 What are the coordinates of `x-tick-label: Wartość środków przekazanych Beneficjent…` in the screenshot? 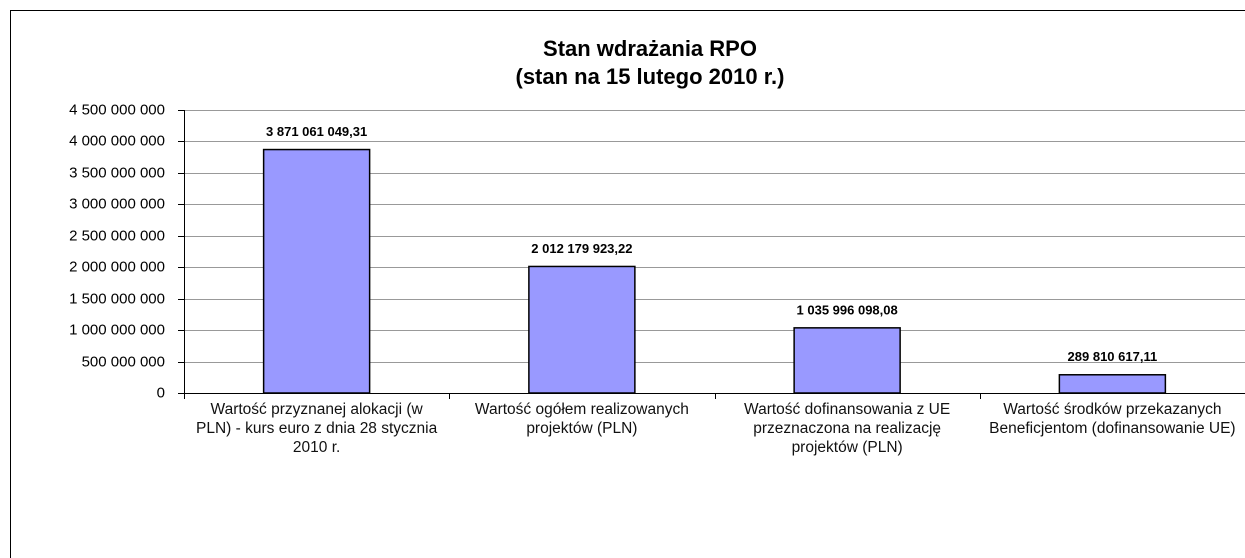 It's located at (1112, 419).